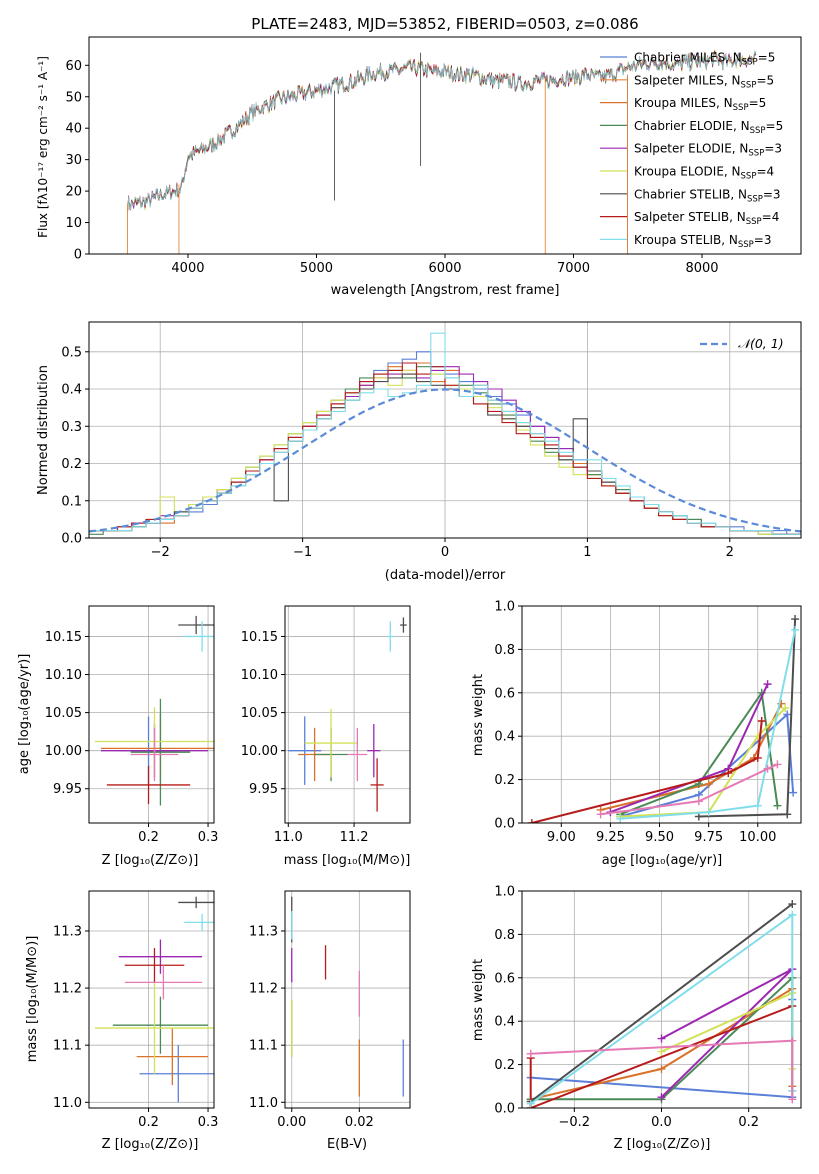  I want to click on y-tick-label: 11.1, so click(67, 1046).